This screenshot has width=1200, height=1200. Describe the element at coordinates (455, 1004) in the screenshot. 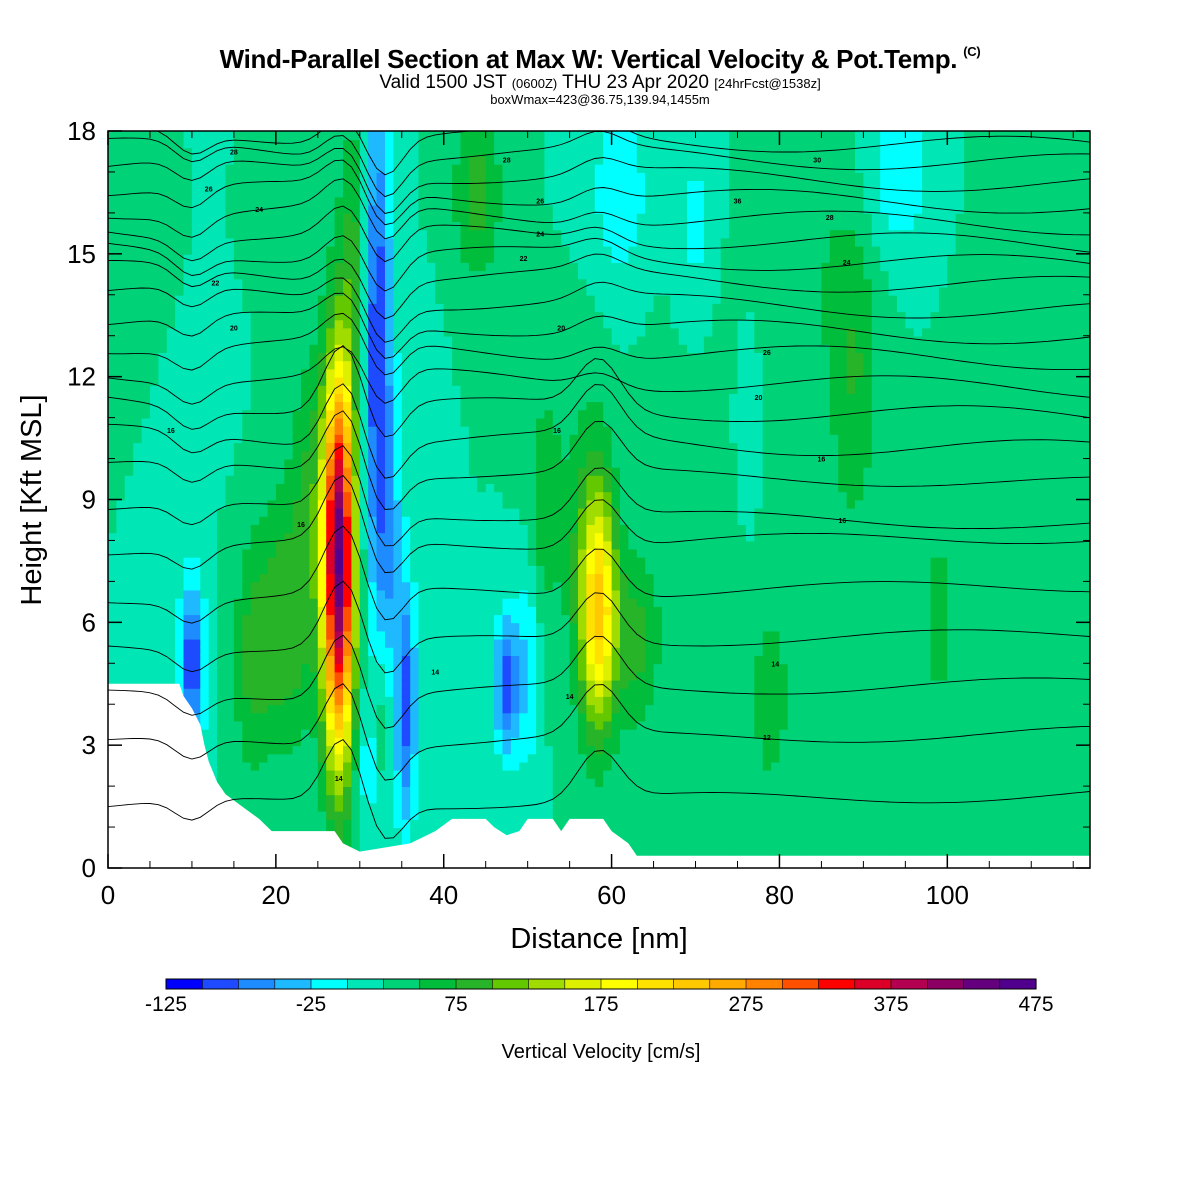

I see `colorbar-tick-label: 75` at that location.